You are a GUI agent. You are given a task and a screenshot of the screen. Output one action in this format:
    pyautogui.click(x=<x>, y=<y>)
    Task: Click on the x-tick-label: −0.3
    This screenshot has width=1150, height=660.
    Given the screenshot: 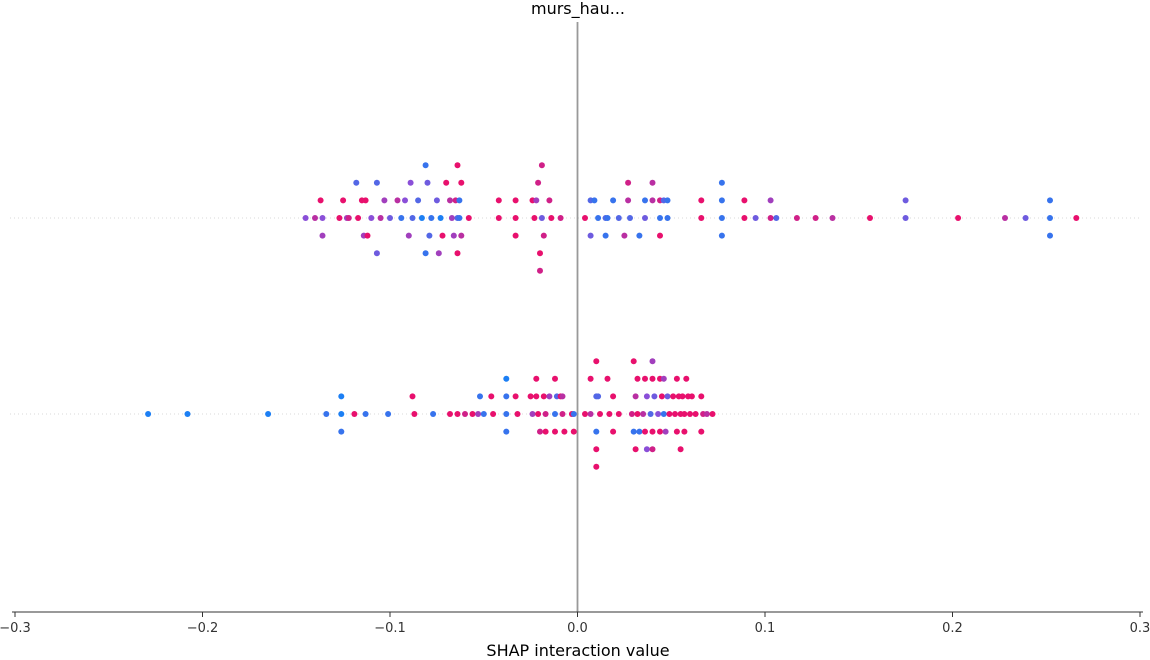 What is the action you would take?
    pyautogui.click(x=15, y=628)
    